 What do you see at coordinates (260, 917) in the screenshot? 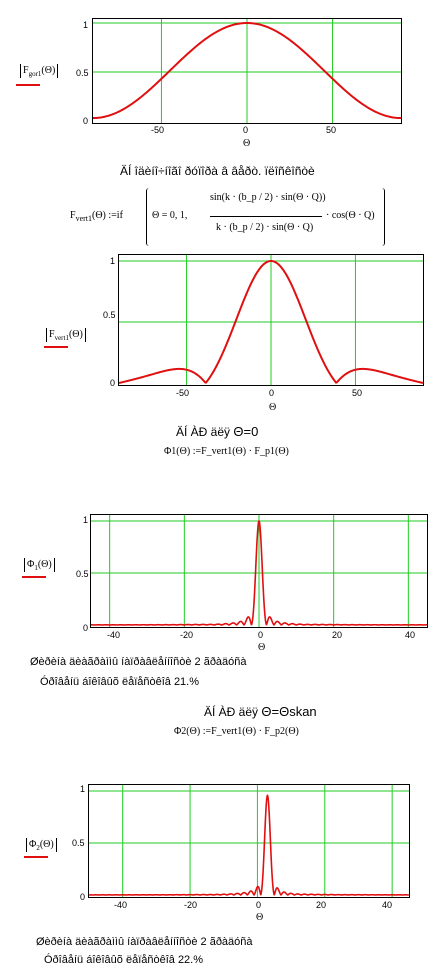
I see `plot4-xlabel: Θ` at bounding box center [260, 917].